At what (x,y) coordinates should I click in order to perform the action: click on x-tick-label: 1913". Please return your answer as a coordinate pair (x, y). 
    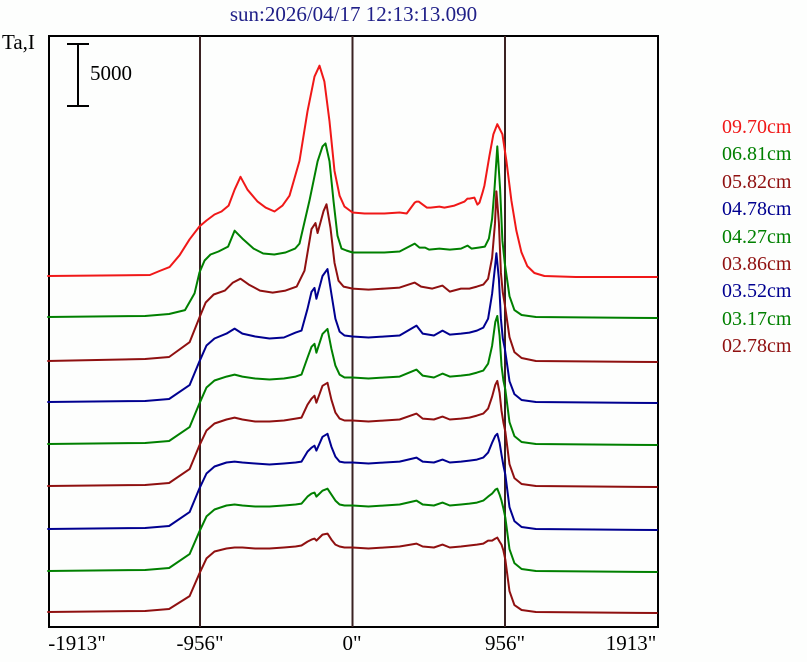
    Looking at the image, I should click on (631, 643).